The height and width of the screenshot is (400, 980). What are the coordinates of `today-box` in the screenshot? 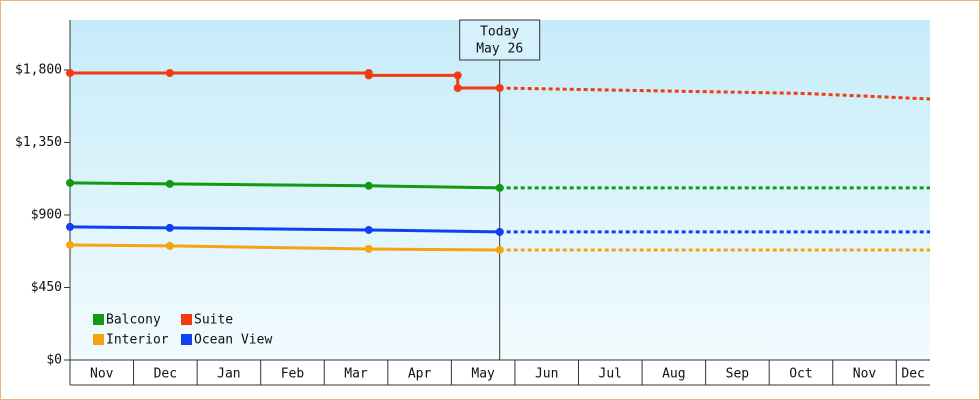 It's located at (500, 40).